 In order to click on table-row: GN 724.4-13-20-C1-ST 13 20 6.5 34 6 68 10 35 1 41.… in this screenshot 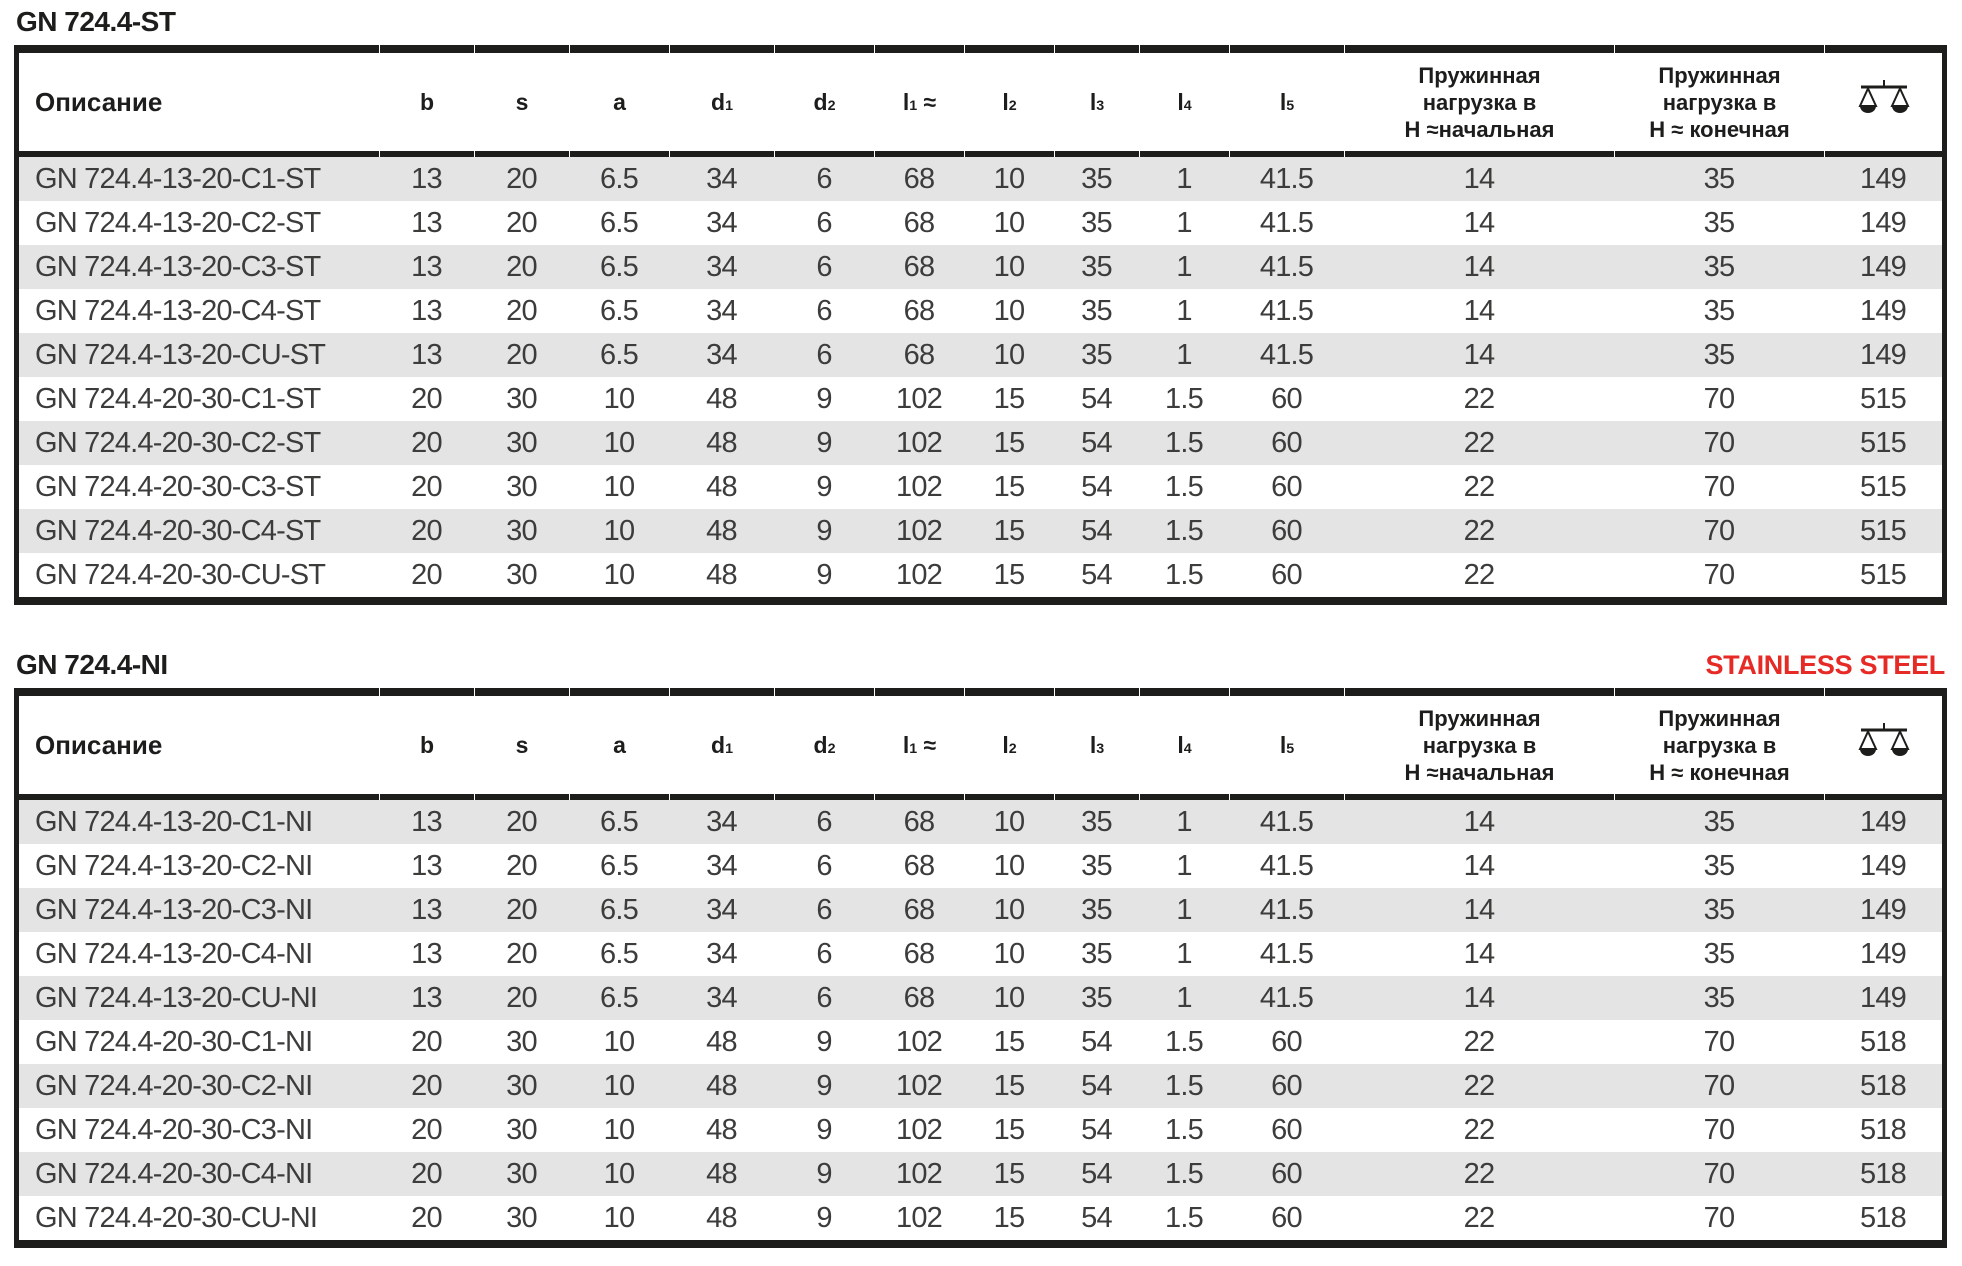, I will do `click(980, 179)`.